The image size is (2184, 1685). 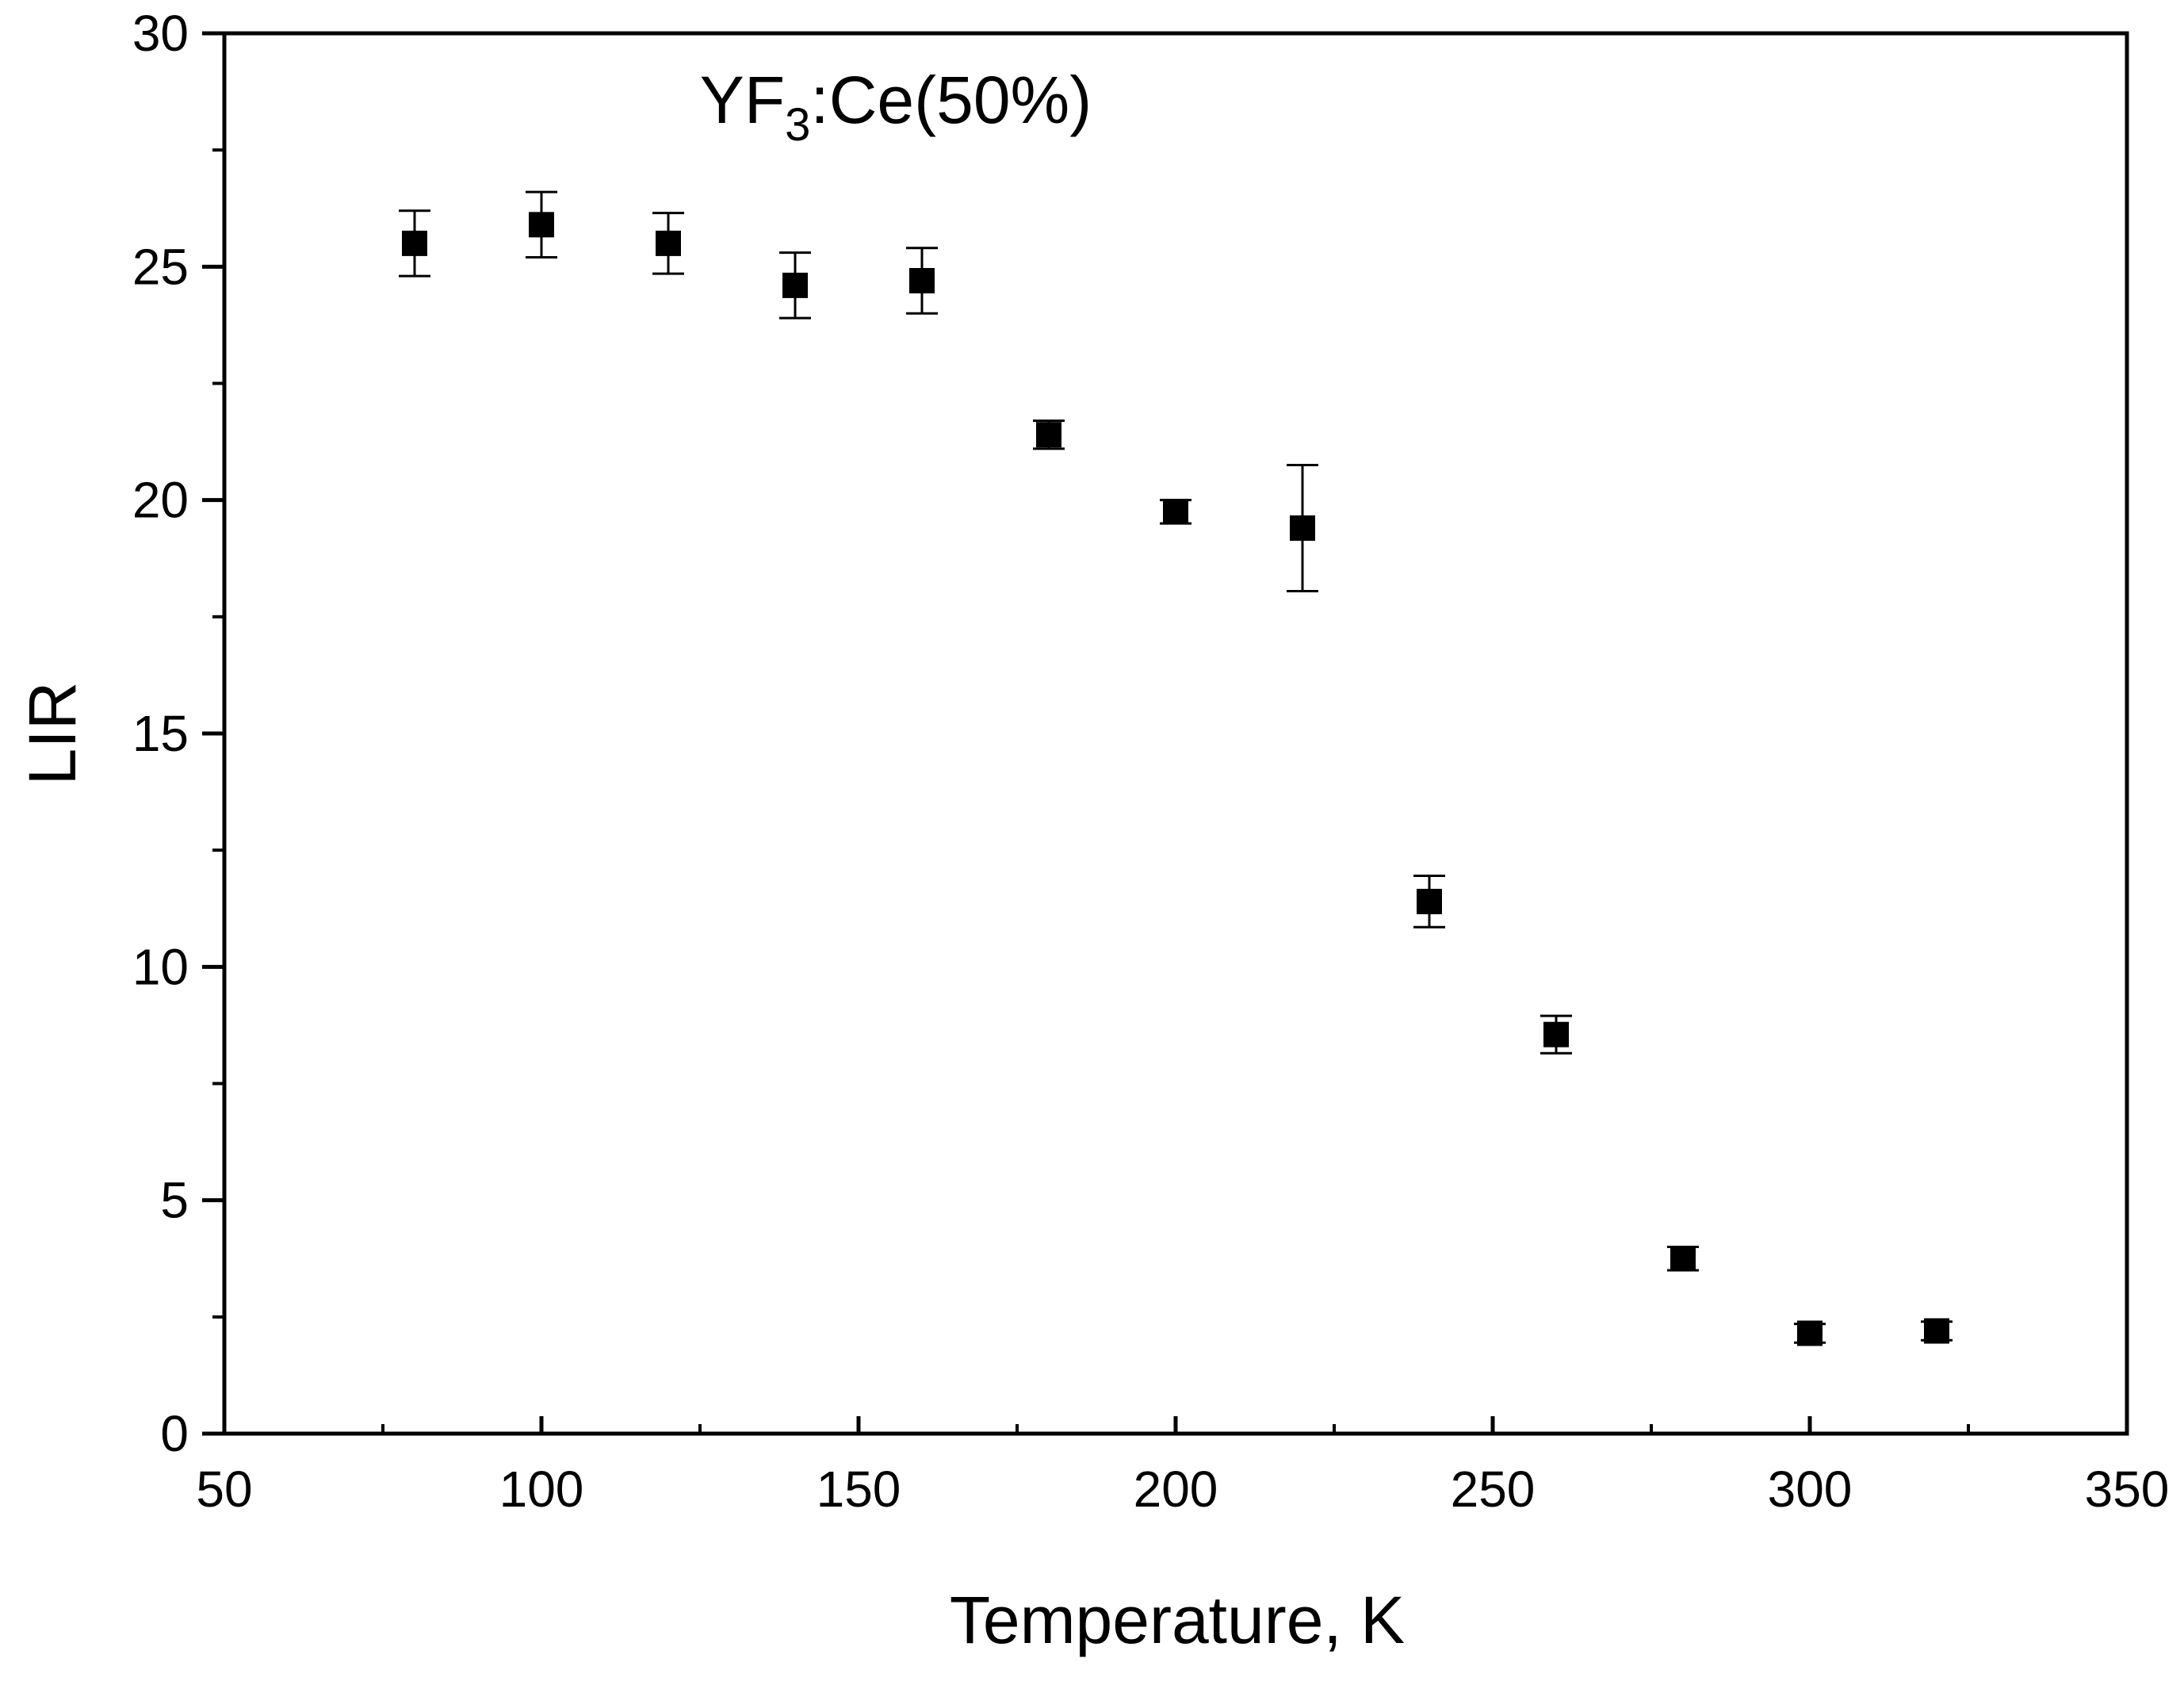 What do you see at coordinates (224, 1489) in the screenshot?
I see `x-tick-label: 50` at bounding box center [224, 1489].